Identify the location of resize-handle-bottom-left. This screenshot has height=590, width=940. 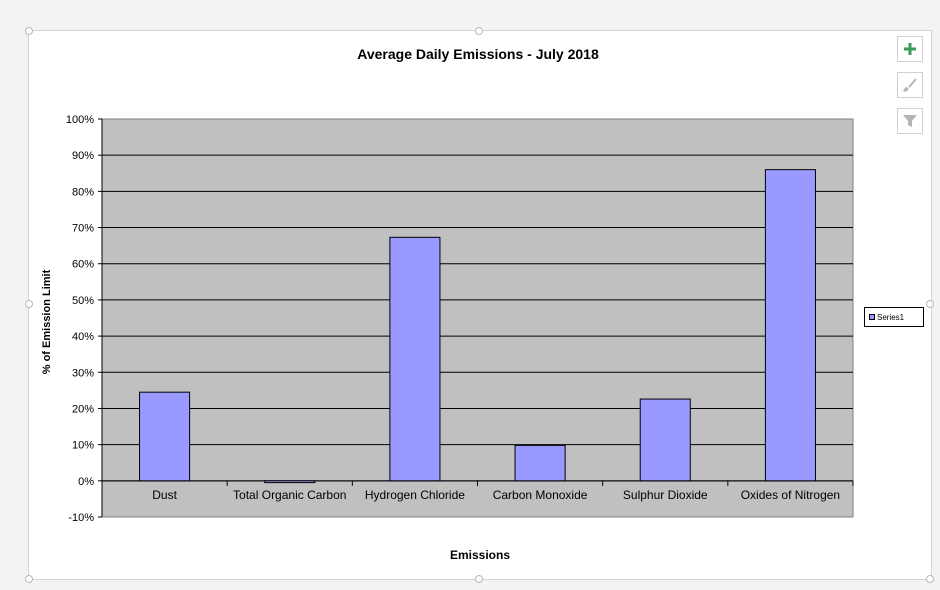
(29, 579).